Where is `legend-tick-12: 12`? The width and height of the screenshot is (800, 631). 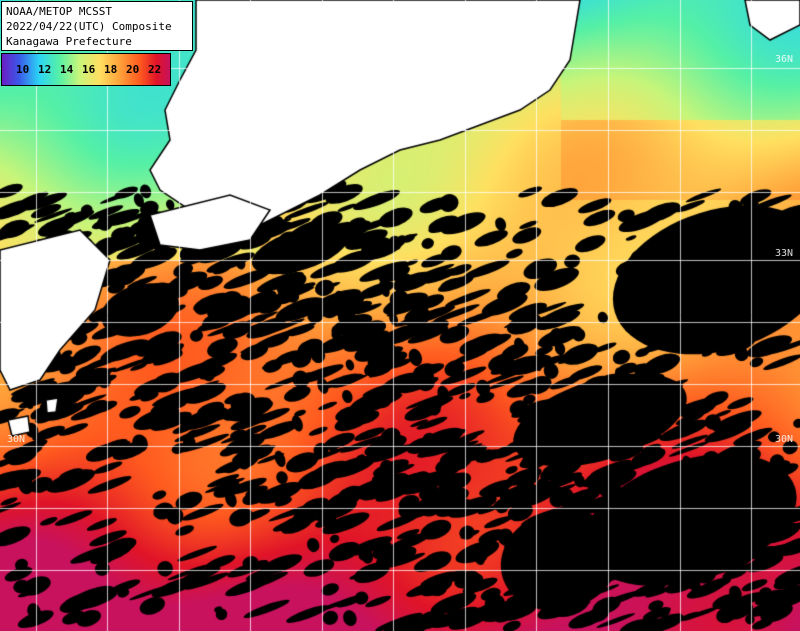
legend-tick-12: 12 is located at coordinates (45, 69).